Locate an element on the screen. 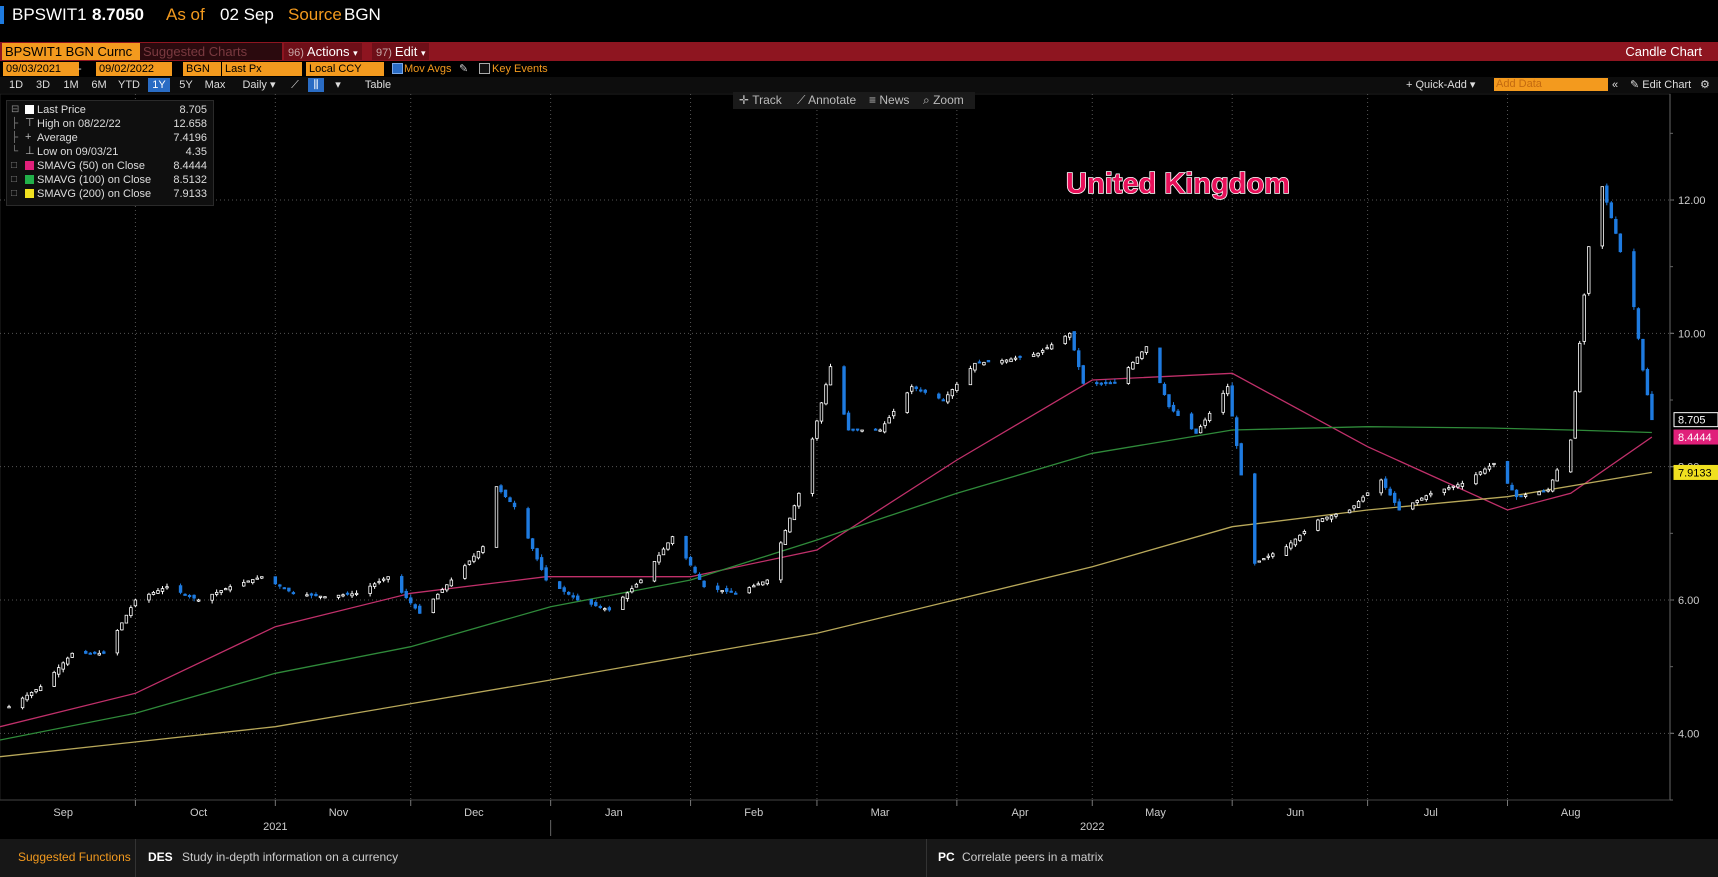  add-data-input: Add Data is located at coordinates (1551, 84).